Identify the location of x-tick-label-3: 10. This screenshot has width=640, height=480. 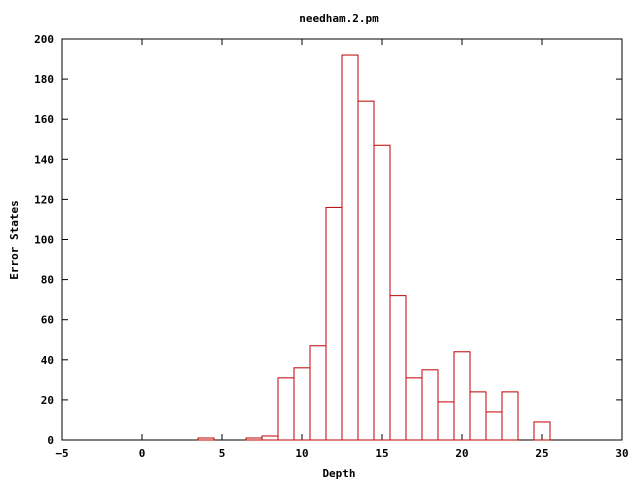
(301, 453).